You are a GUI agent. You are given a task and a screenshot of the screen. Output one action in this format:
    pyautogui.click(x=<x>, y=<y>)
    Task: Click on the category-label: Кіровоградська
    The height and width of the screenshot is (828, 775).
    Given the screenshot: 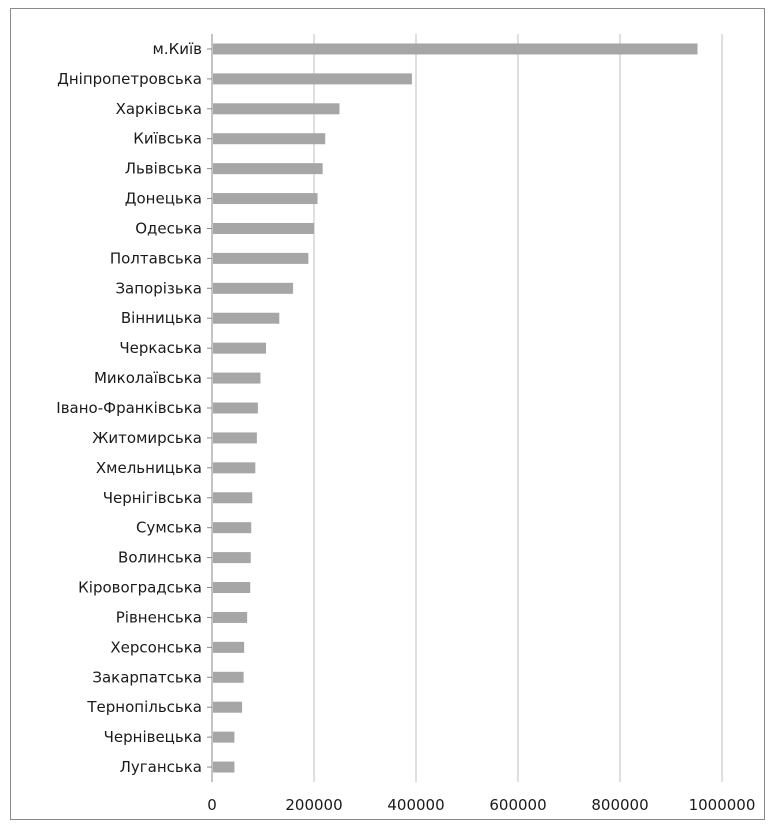 What is the action you would take?
    pyautogui.click(x=140, y=588)
    